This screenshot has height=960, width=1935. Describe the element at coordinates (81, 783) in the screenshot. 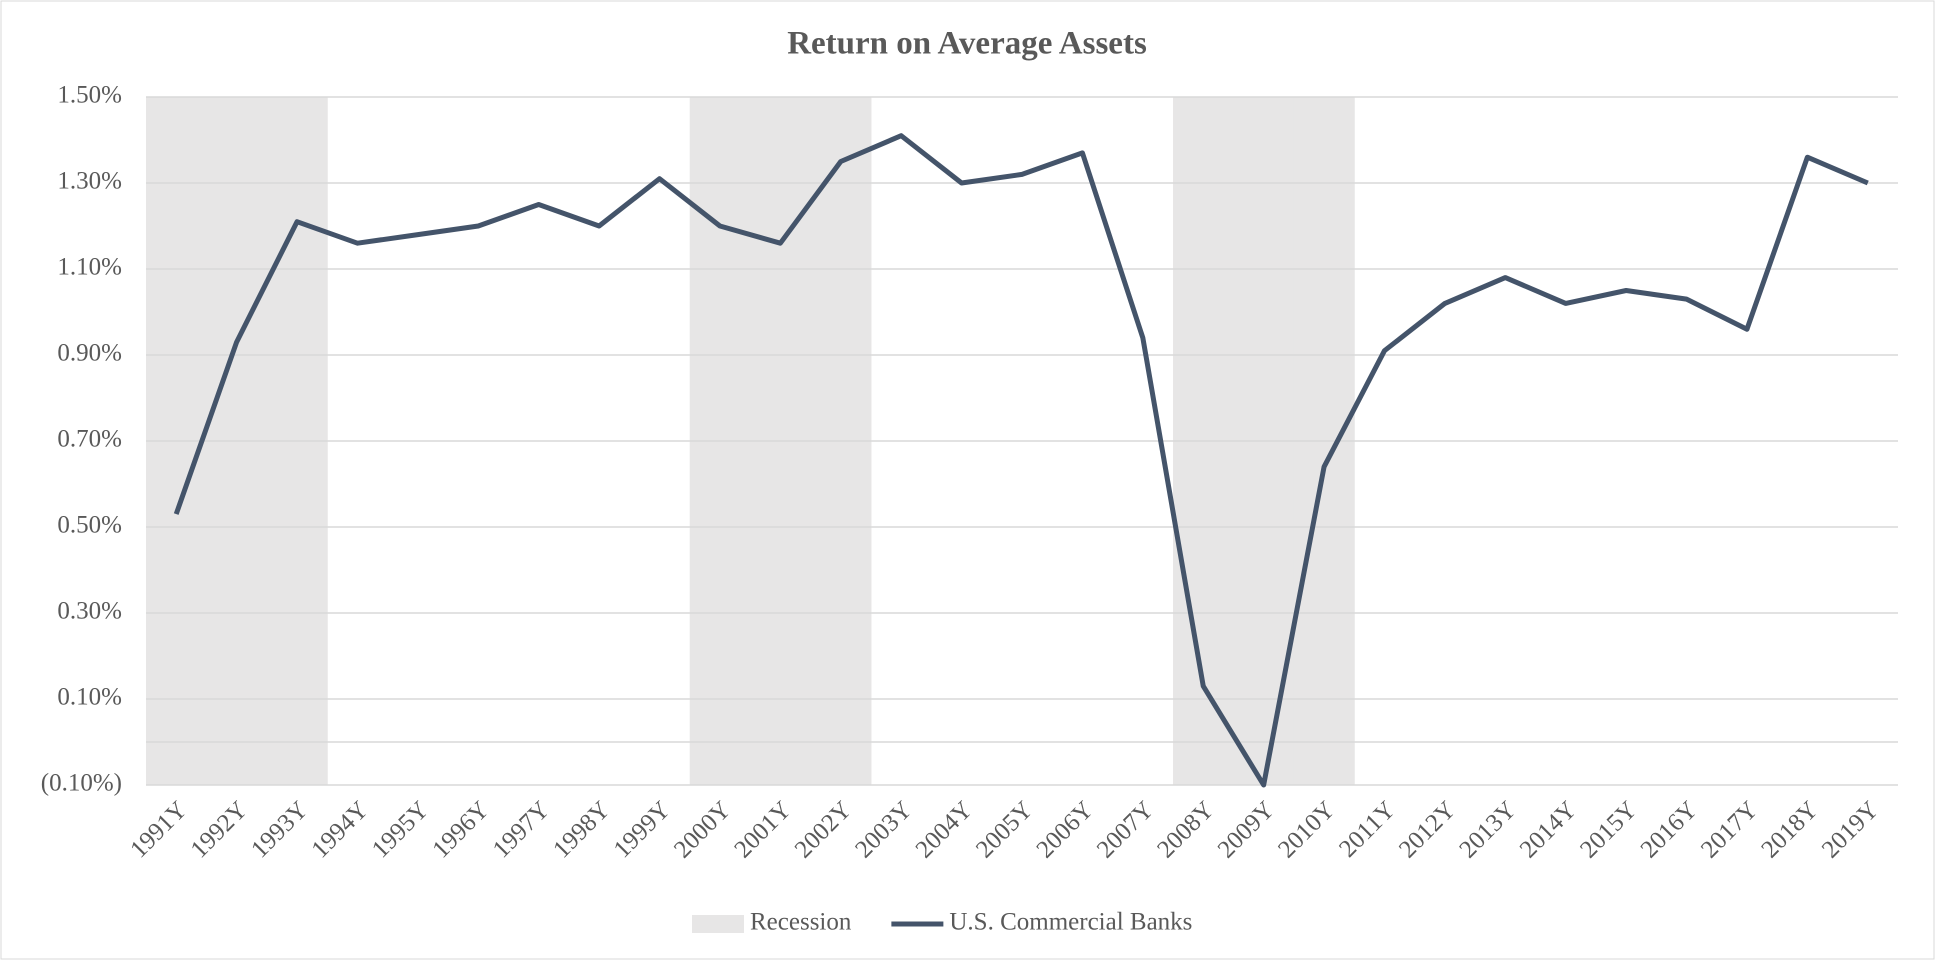

I see `y-tick-label: (0.10%)` at that location.